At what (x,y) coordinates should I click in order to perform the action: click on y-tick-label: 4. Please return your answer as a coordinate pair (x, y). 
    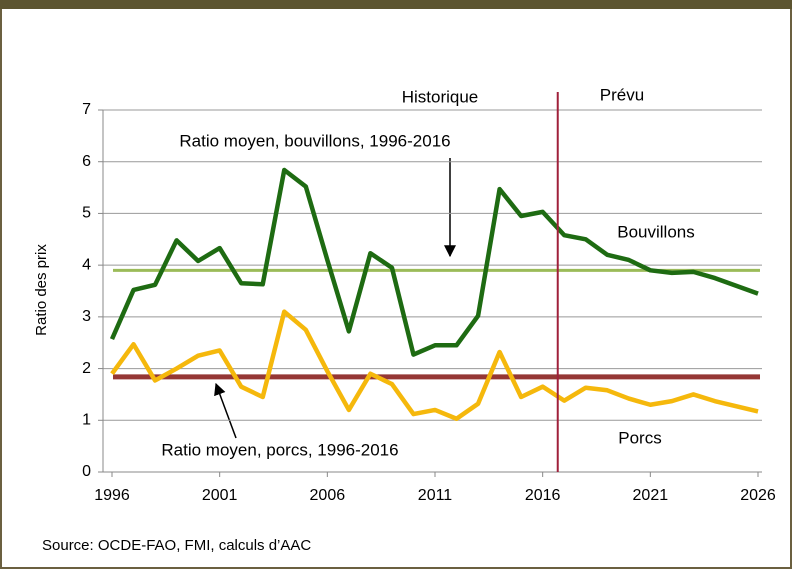
    Looking at the image, I should click on (86, 264).